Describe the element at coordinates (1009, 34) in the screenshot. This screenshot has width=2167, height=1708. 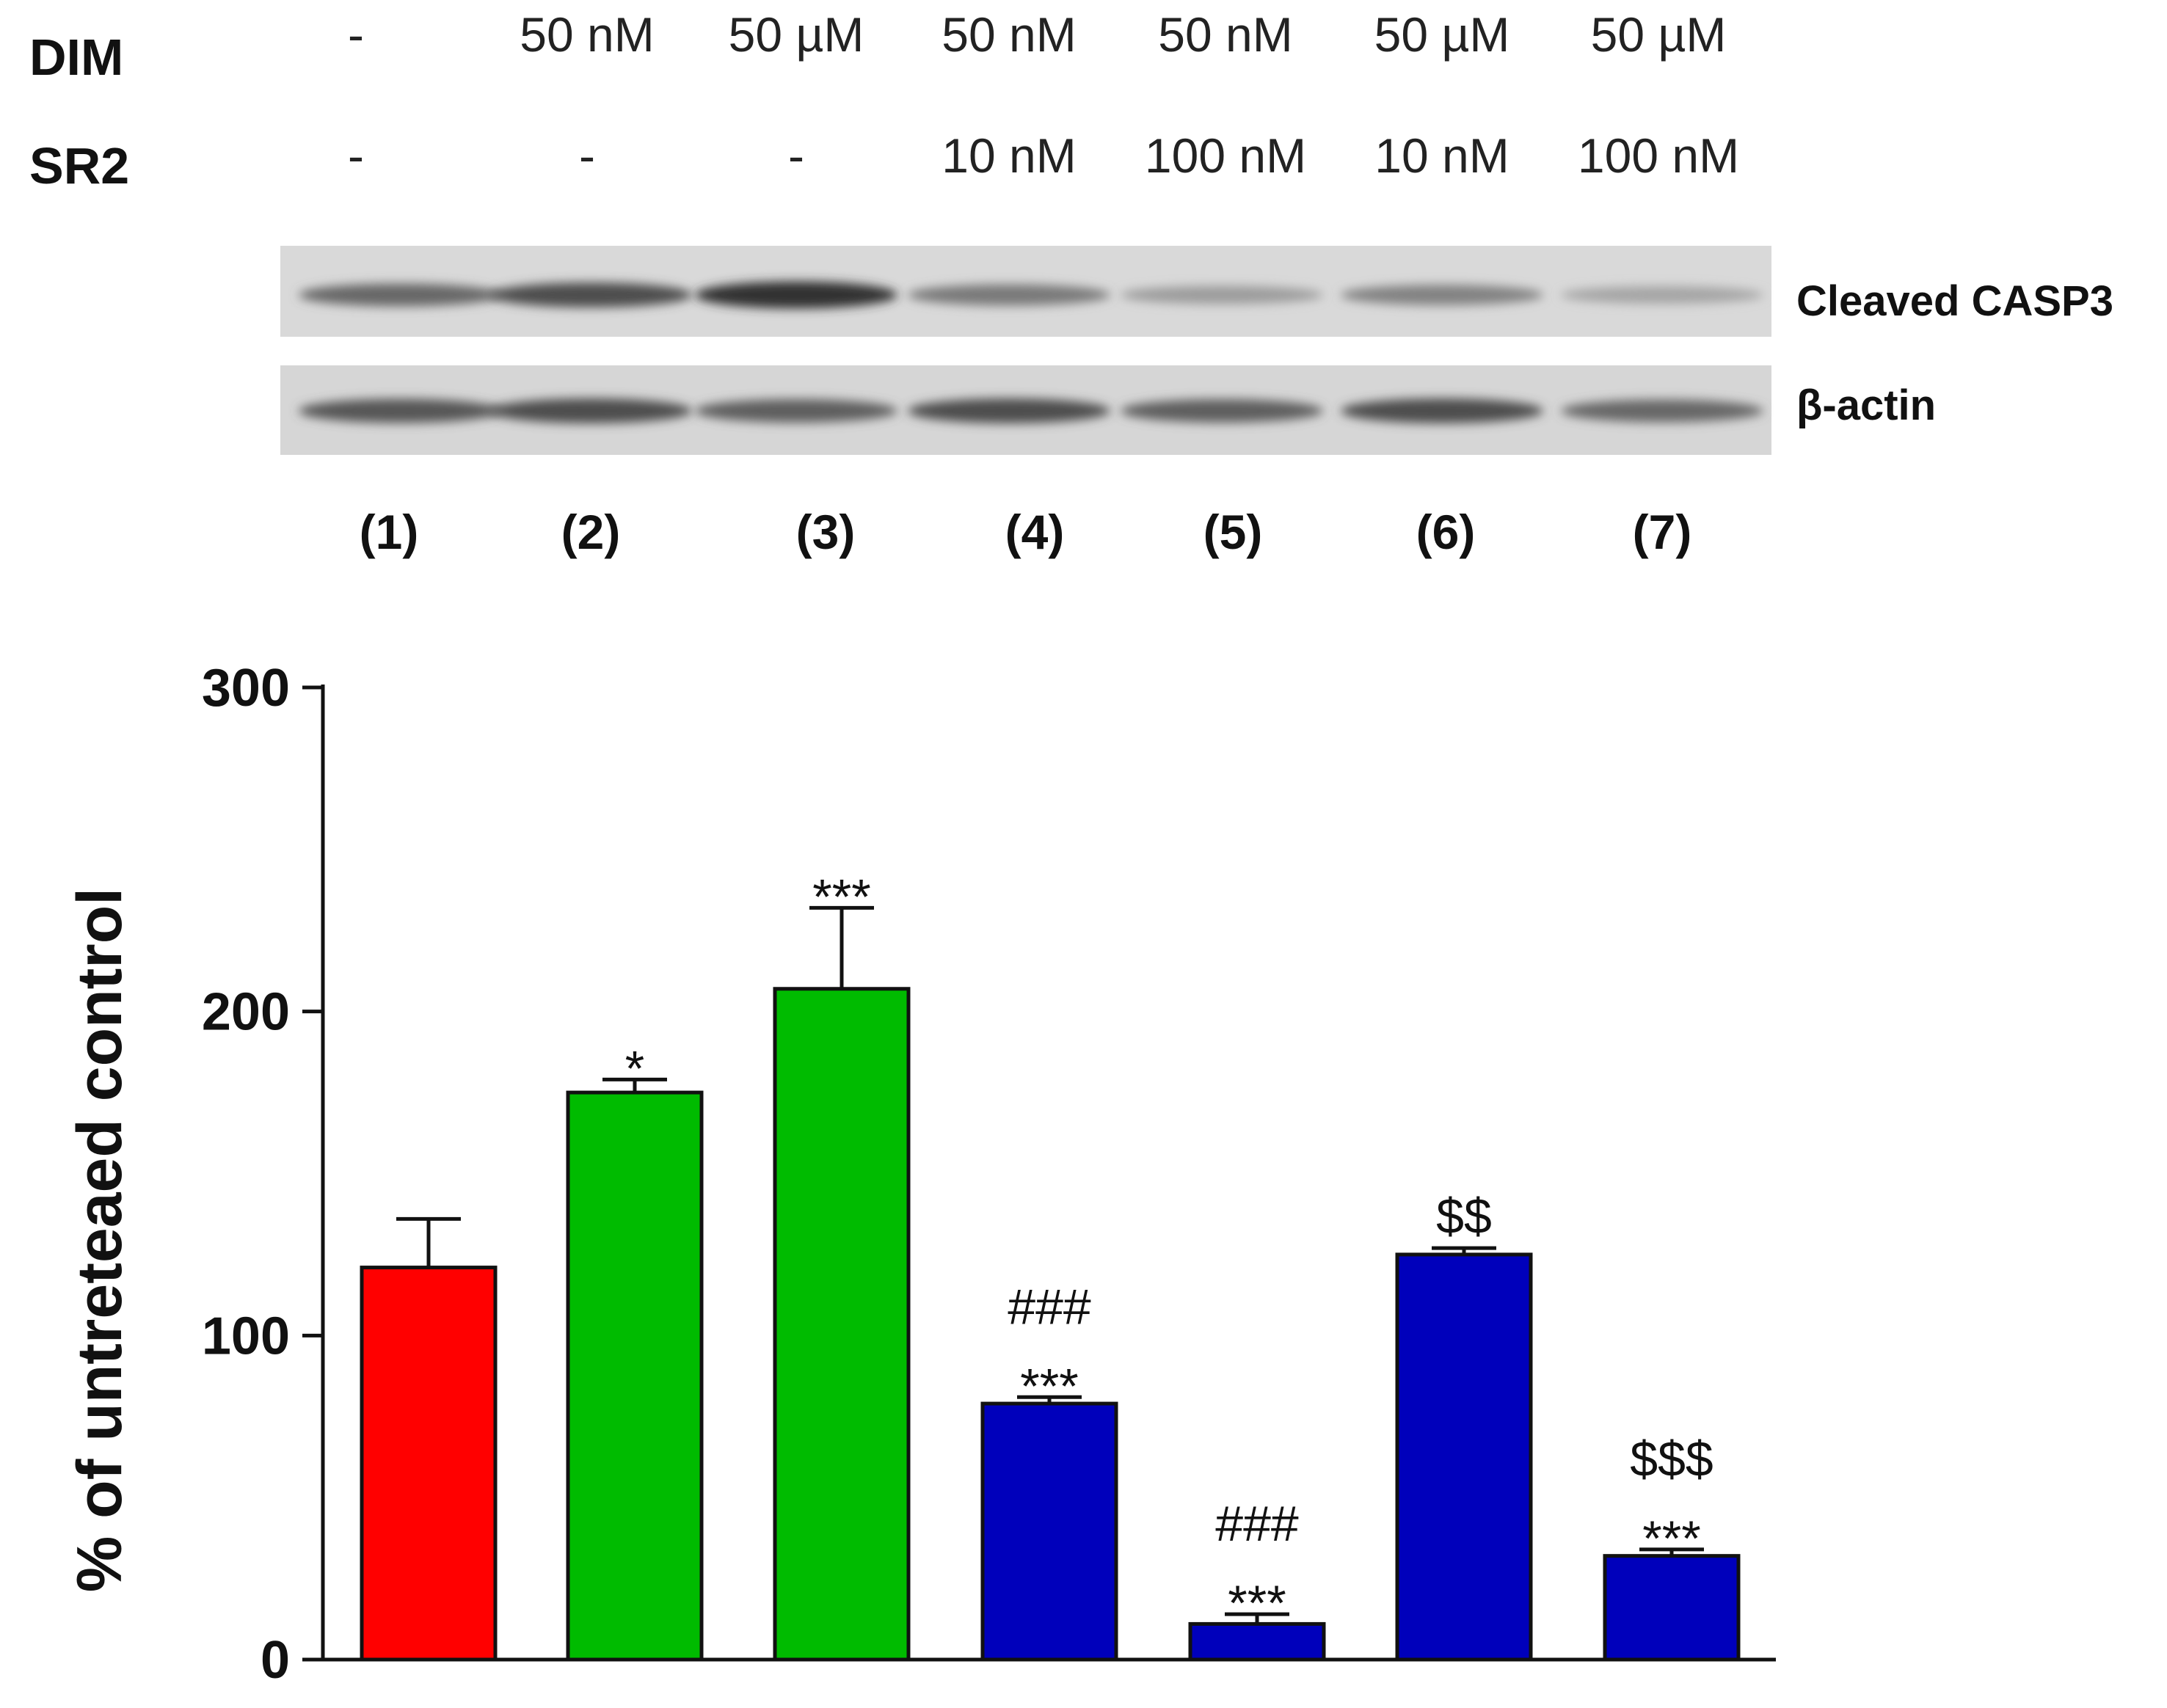
I see `condition-dim-lane-4: 50 nM` at that location.